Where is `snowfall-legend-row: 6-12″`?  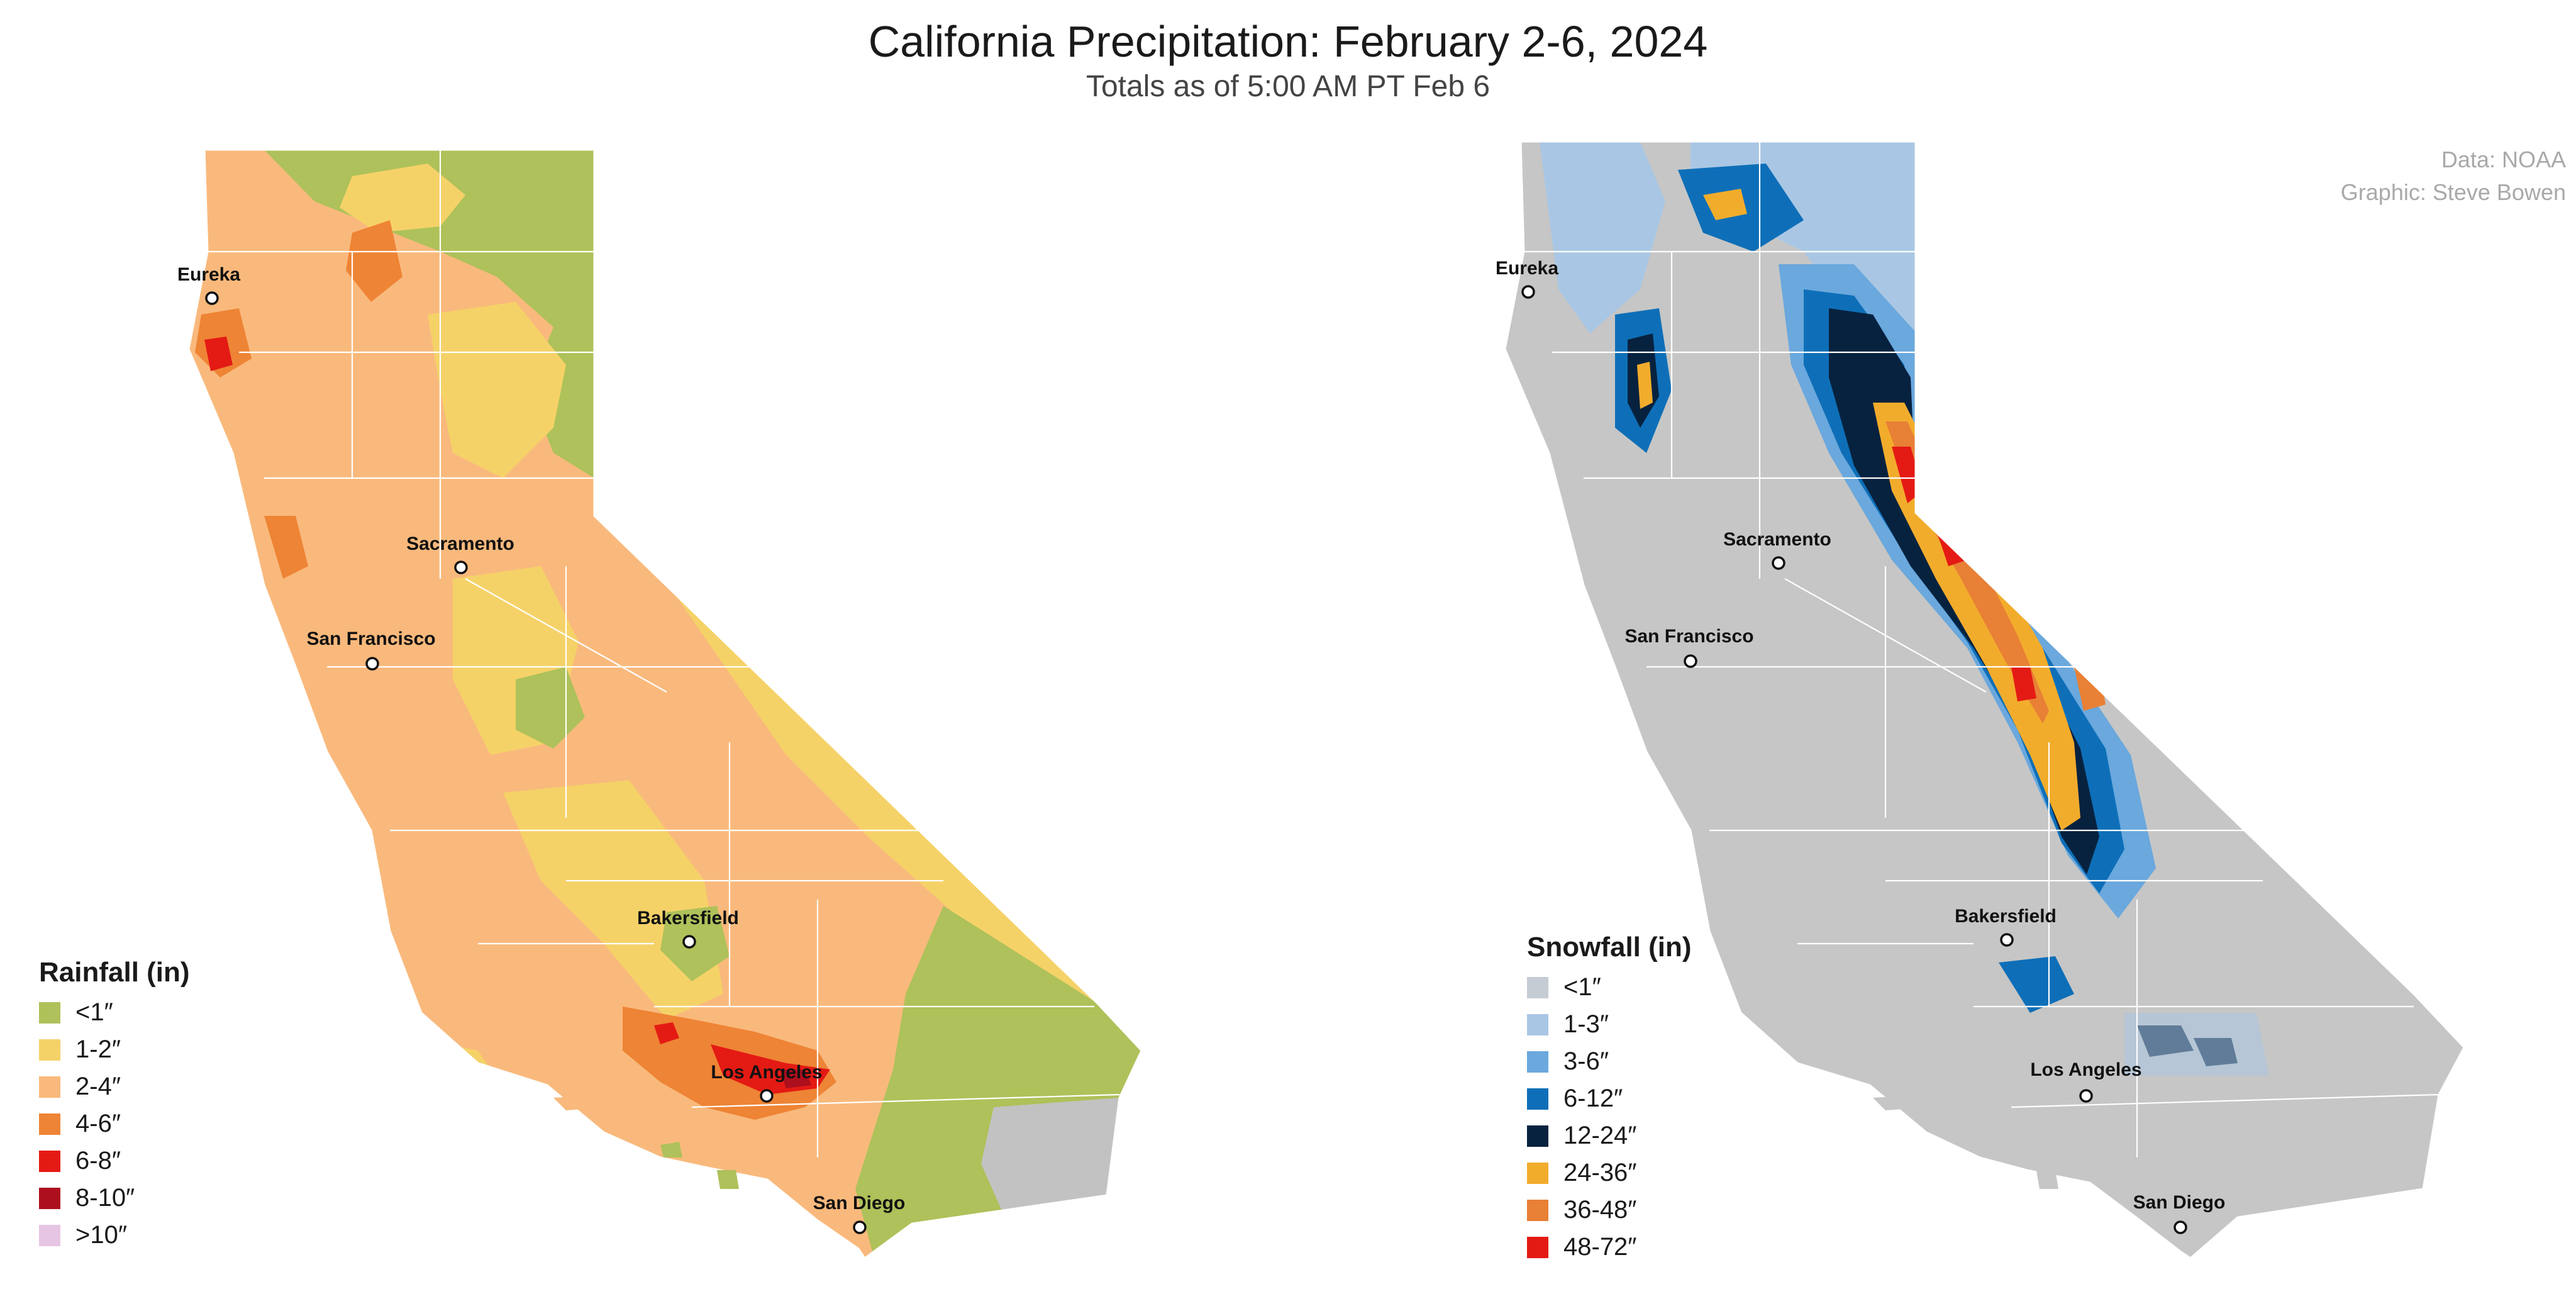 snowfall-legend-row: 6-12″ is located at coordinates (1609, 1098).